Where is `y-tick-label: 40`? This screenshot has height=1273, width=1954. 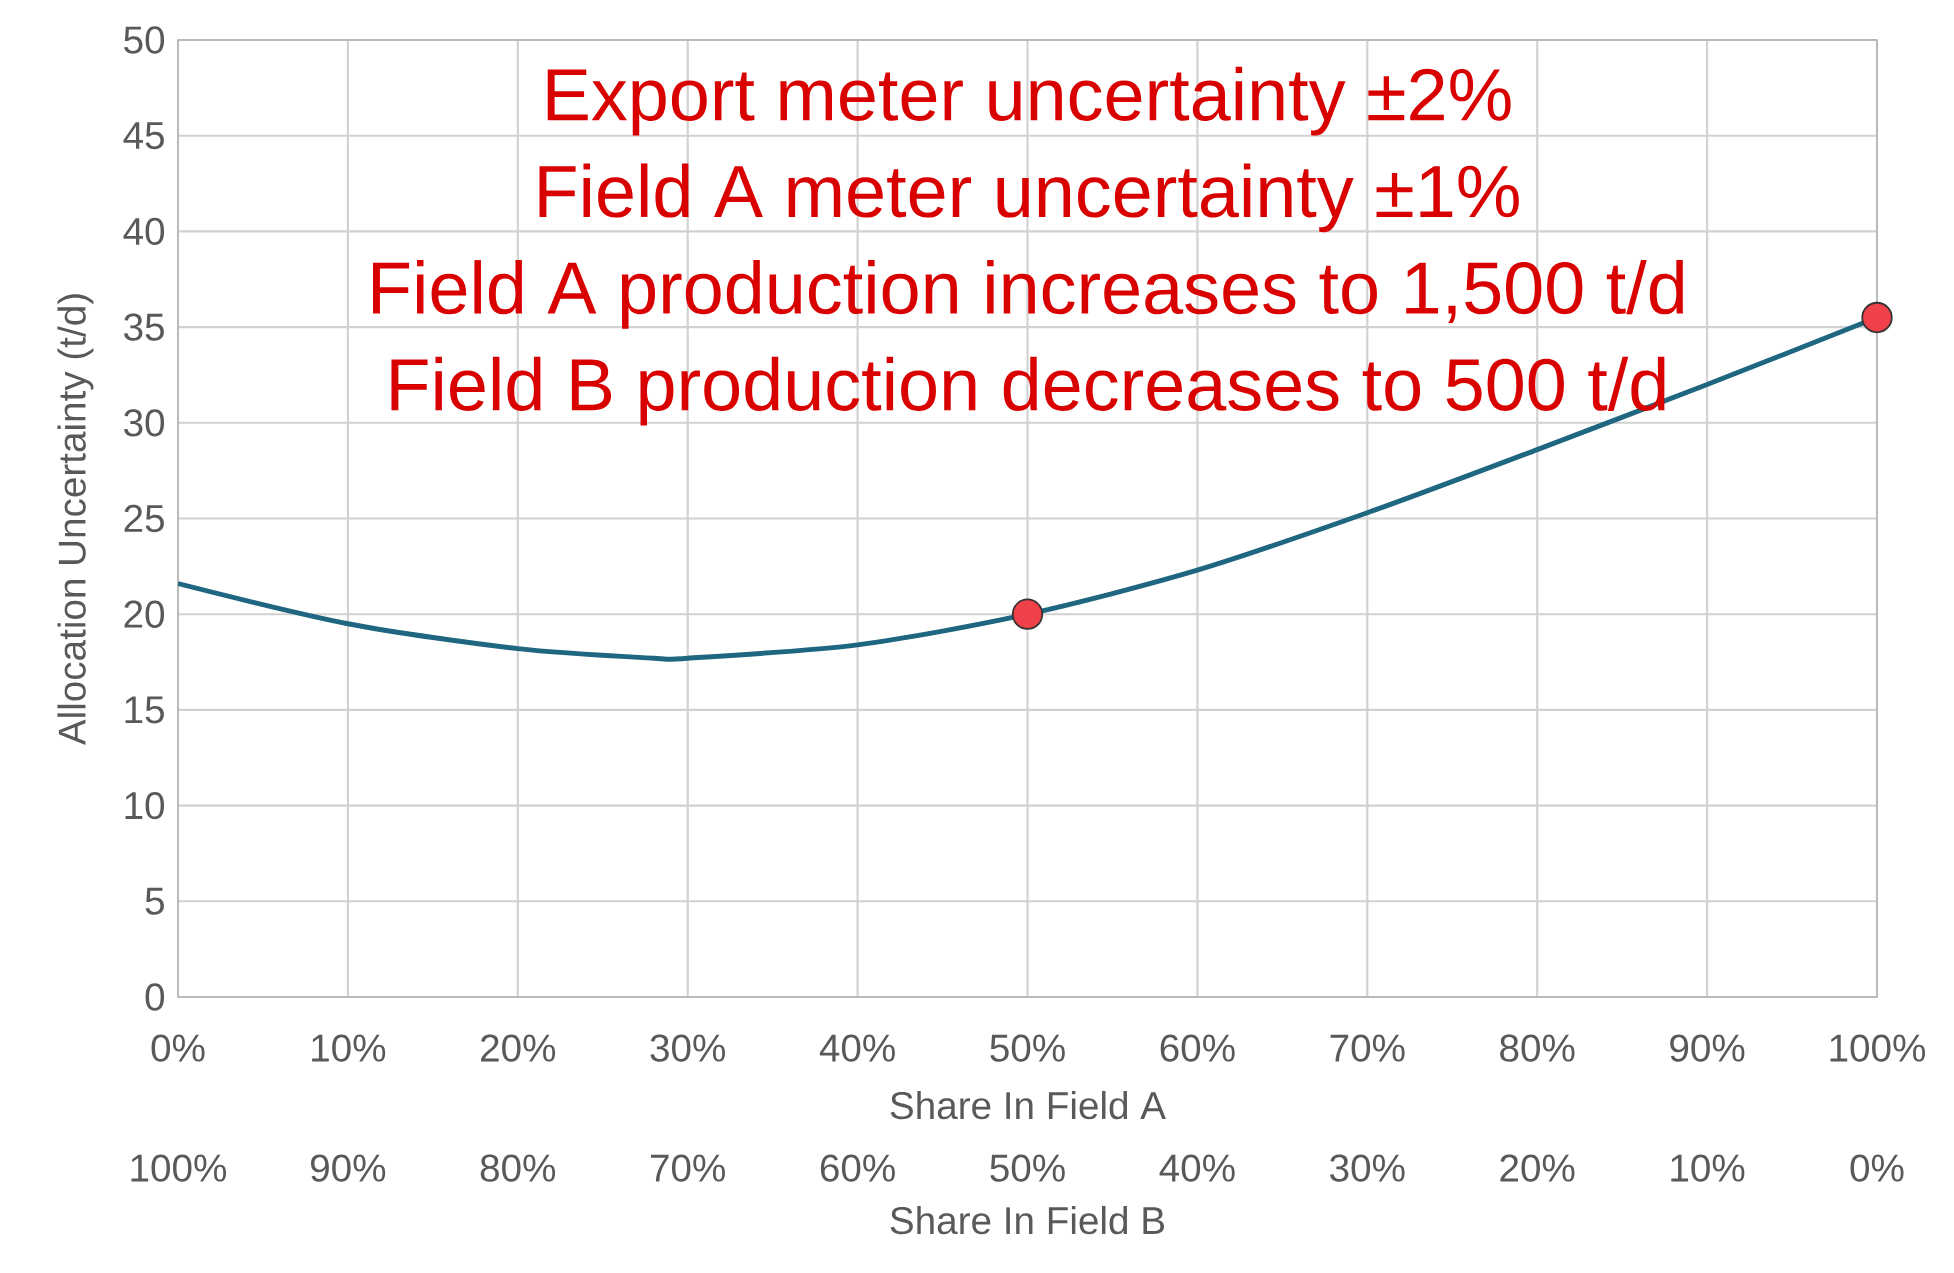
y-tick-label: 40 is located at coordinates (144, 231).